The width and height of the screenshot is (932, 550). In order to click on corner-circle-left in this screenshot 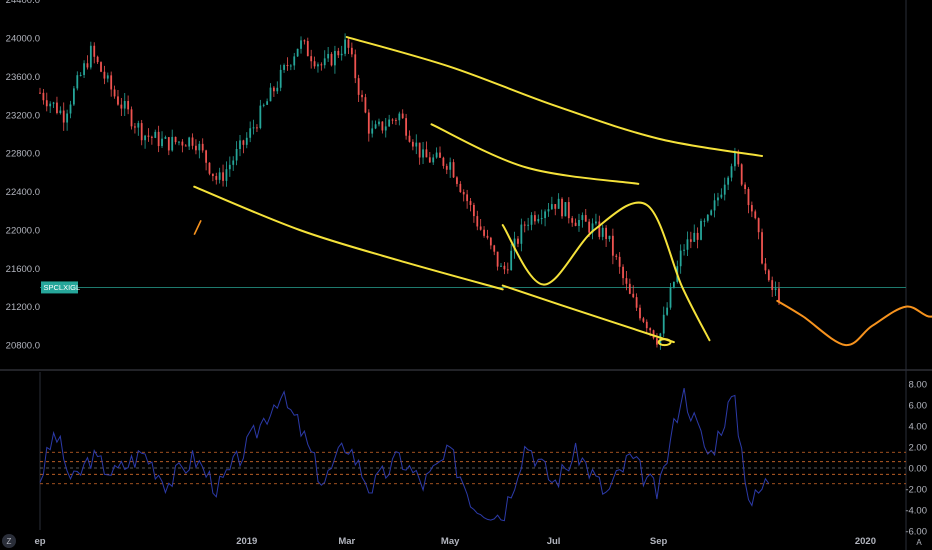, I will do `click(9, 541)`.